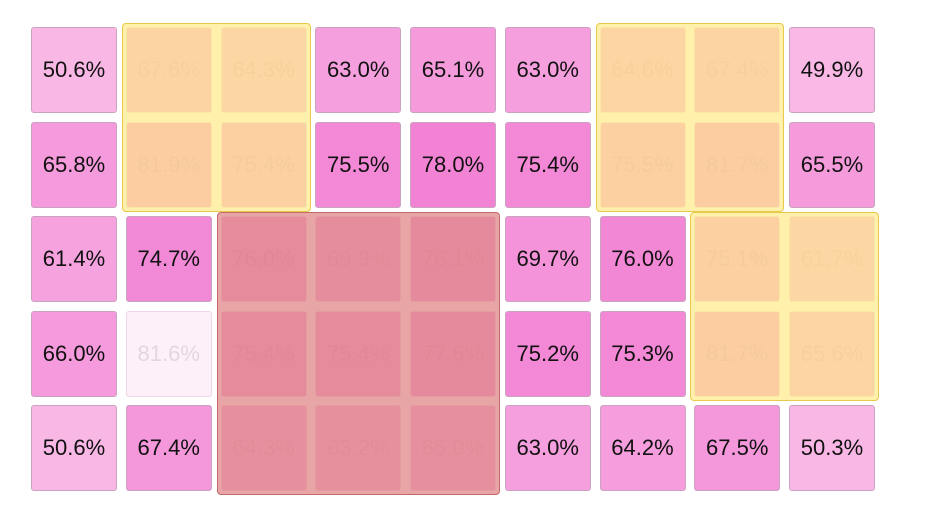 This screenshot has height=522, width=926. I want to click on heatmap-cell: 65.1%, so click(453, 70).